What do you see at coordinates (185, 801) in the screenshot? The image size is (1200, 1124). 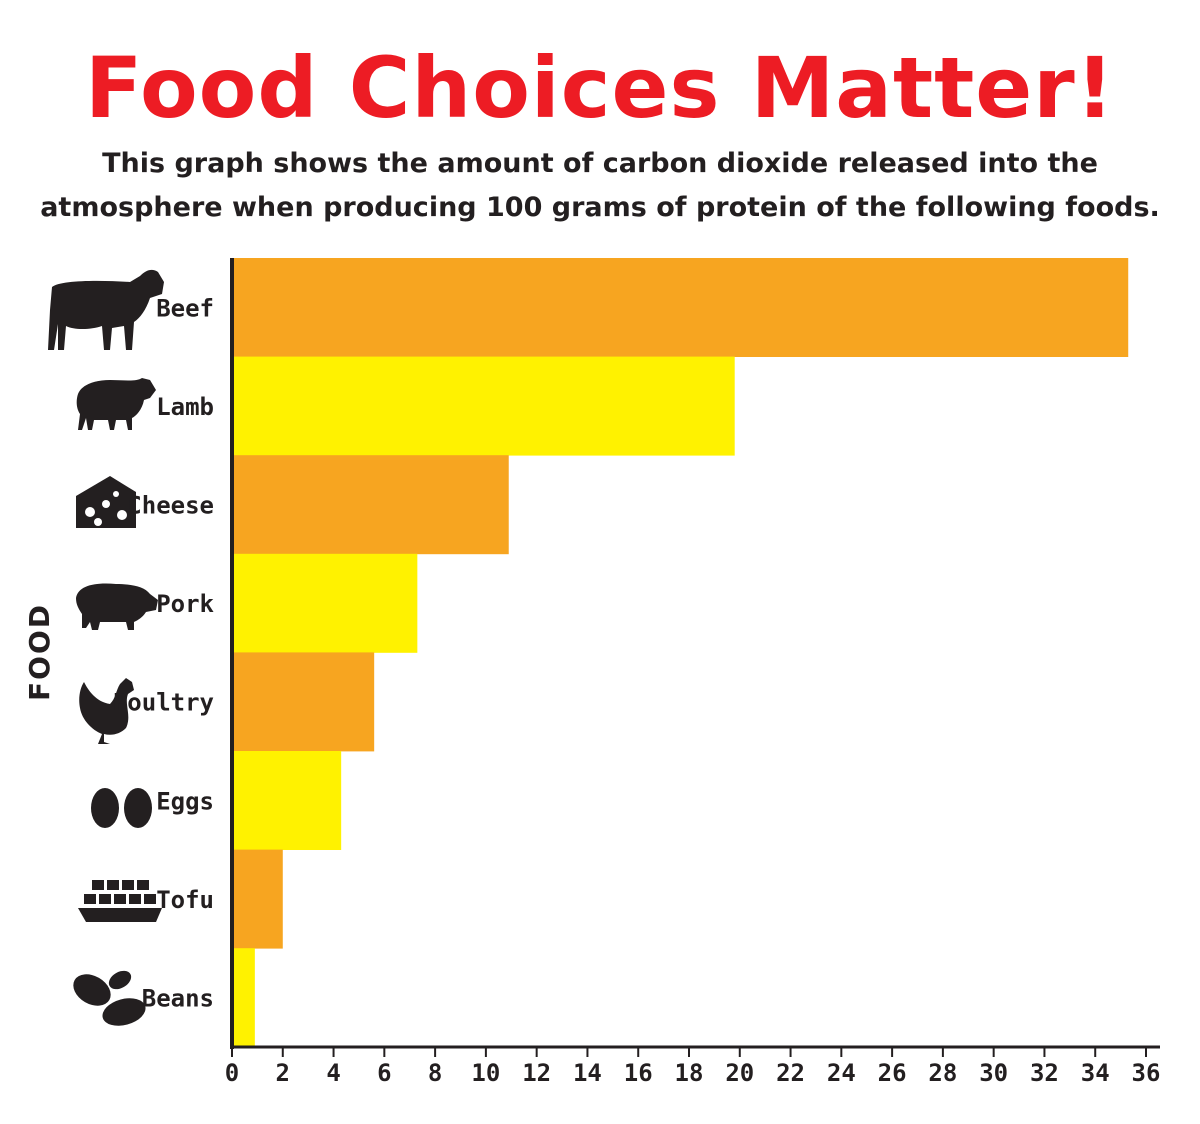 I see `category-label-eggs: Eggs` at bounding box center [185, 801].